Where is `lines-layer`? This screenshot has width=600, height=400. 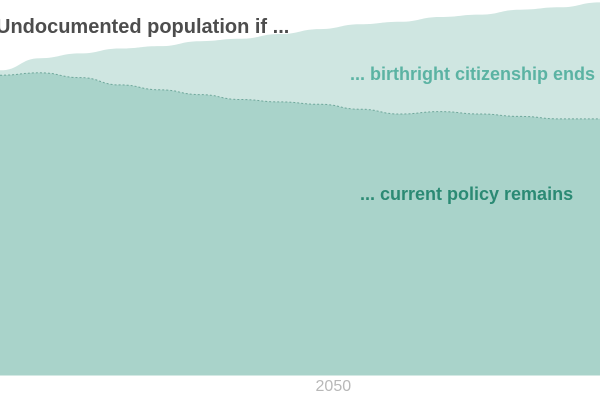 lines-layer is located at coordinates (300, 96).